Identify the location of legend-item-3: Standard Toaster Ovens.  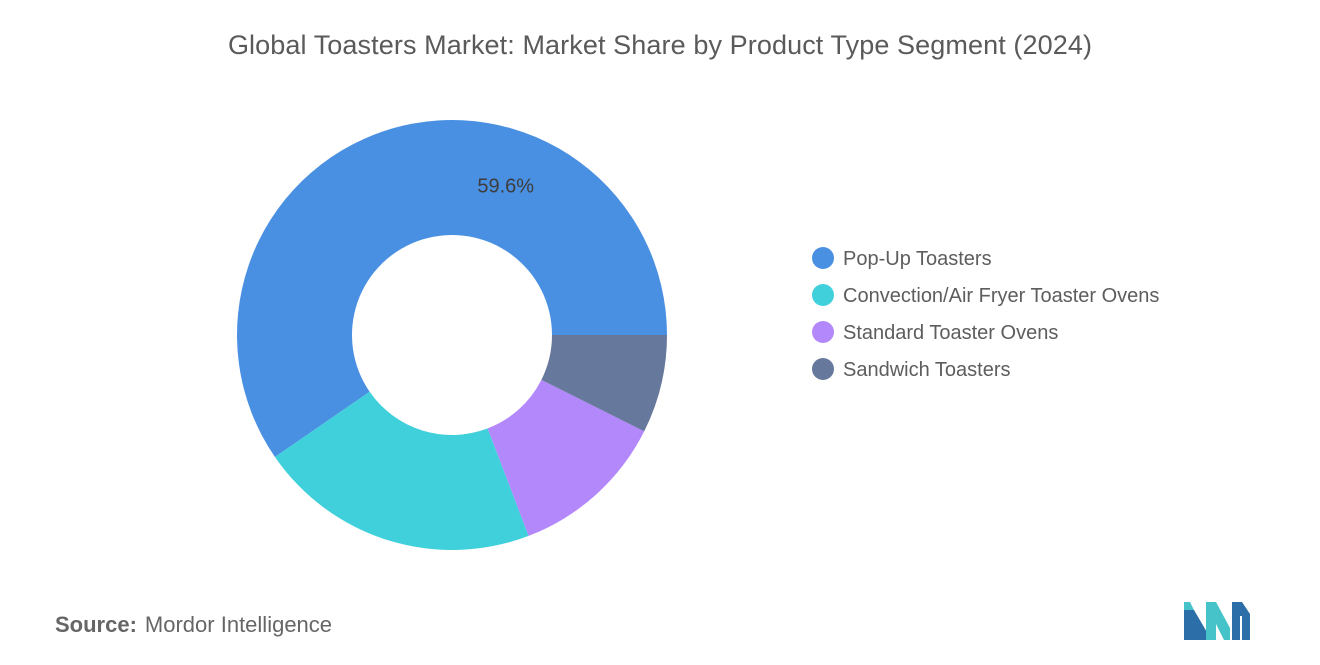
(1002, 333).